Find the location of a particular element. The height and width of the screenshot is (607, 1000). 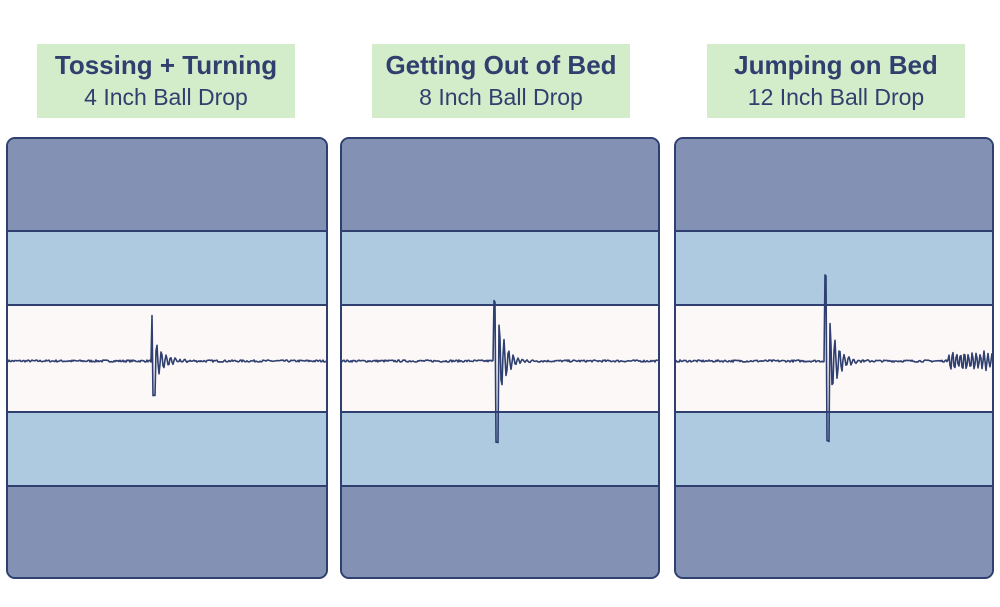

label-title: Getting Out of Bed is located at coordinates (501, 65).